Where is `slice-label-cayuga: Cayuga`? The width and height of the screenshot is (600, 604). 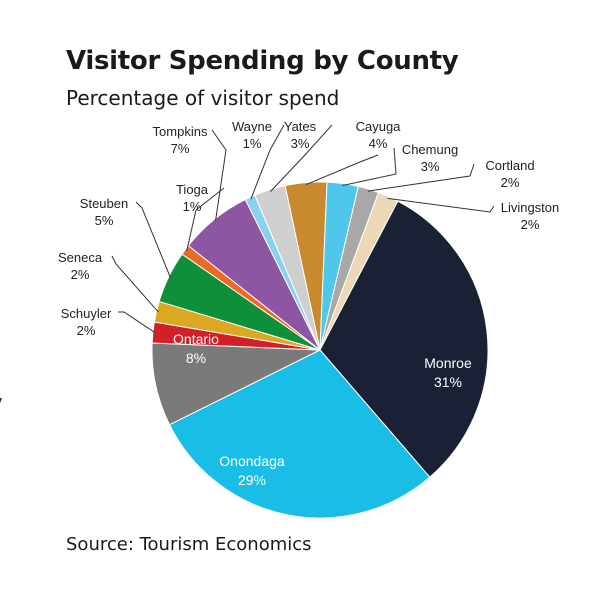 slice-label-cayuga: Cayuga is located at coordinates (379, 126).